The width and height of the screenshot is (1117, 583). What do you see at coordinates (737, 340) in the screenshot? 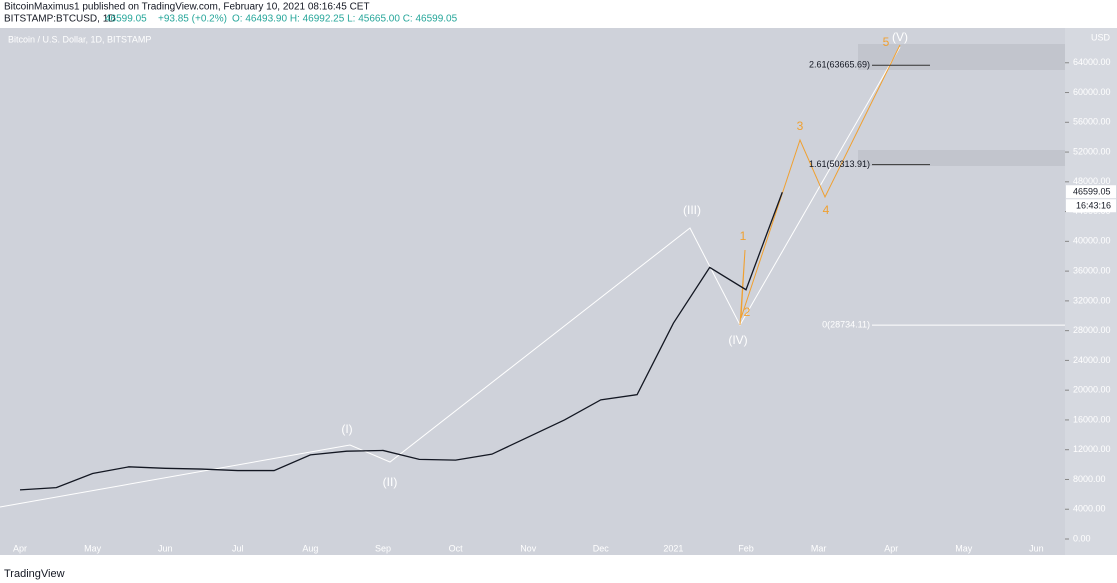
I see `wave-label: (IV)` at bounding box center [737, 340].